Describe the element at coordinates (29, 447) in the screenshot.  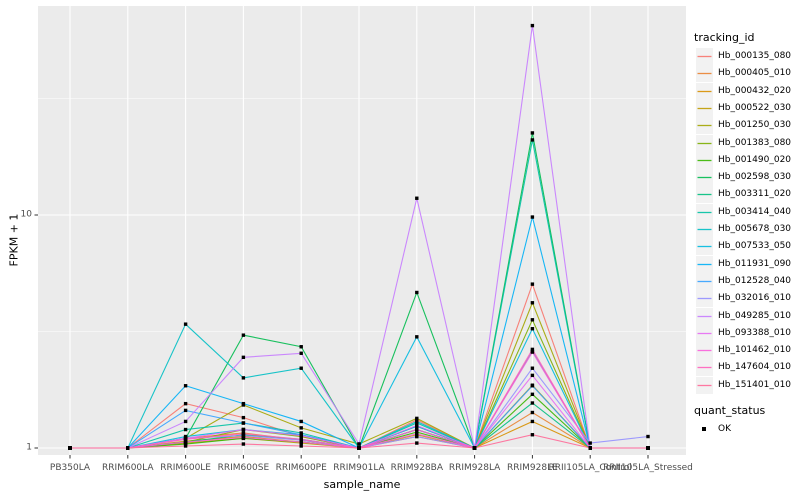
I see `y-tick-label: 1` at that location.